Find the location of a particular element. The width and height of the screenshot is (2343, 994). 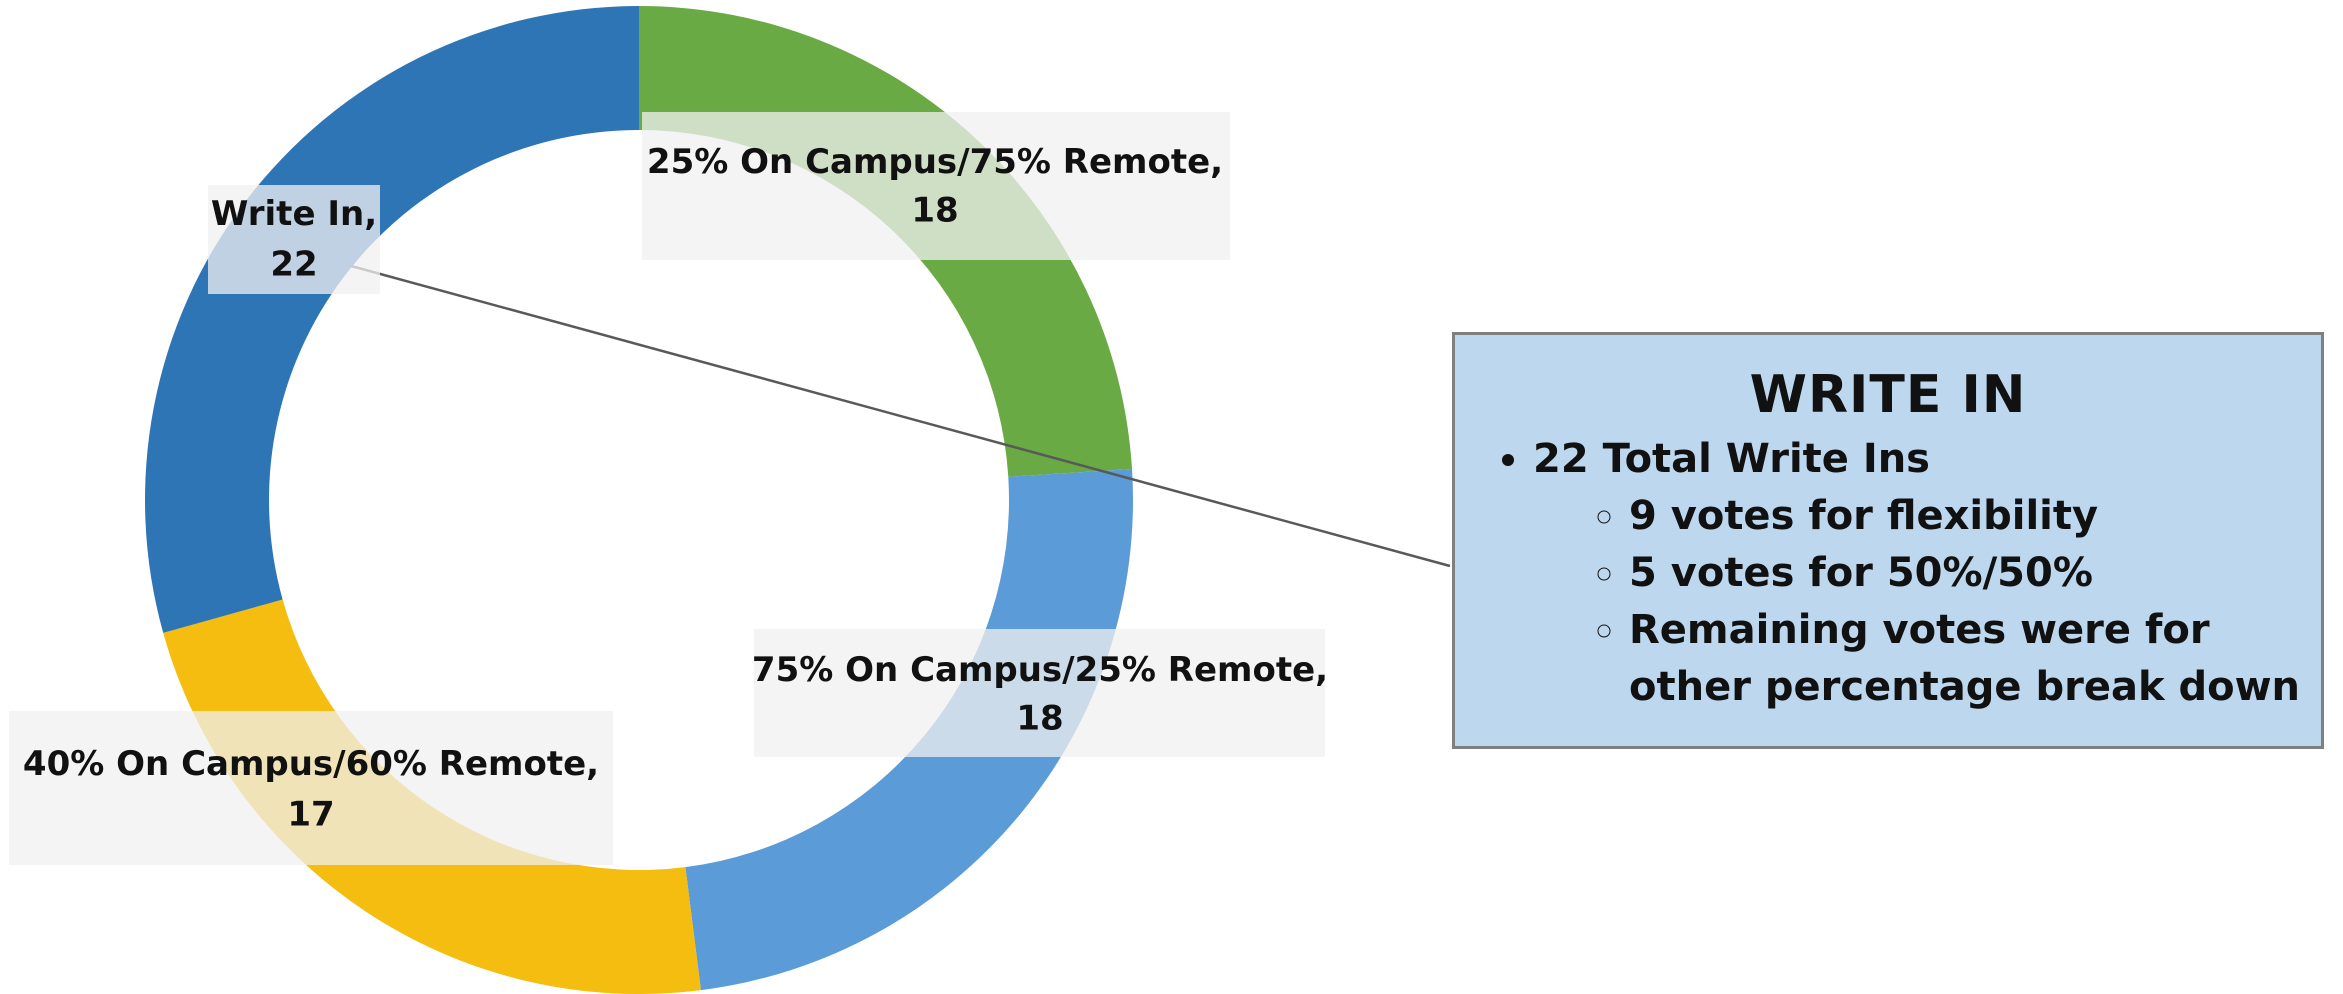

data-label-value: 22 is located at coordinates (293, 265).